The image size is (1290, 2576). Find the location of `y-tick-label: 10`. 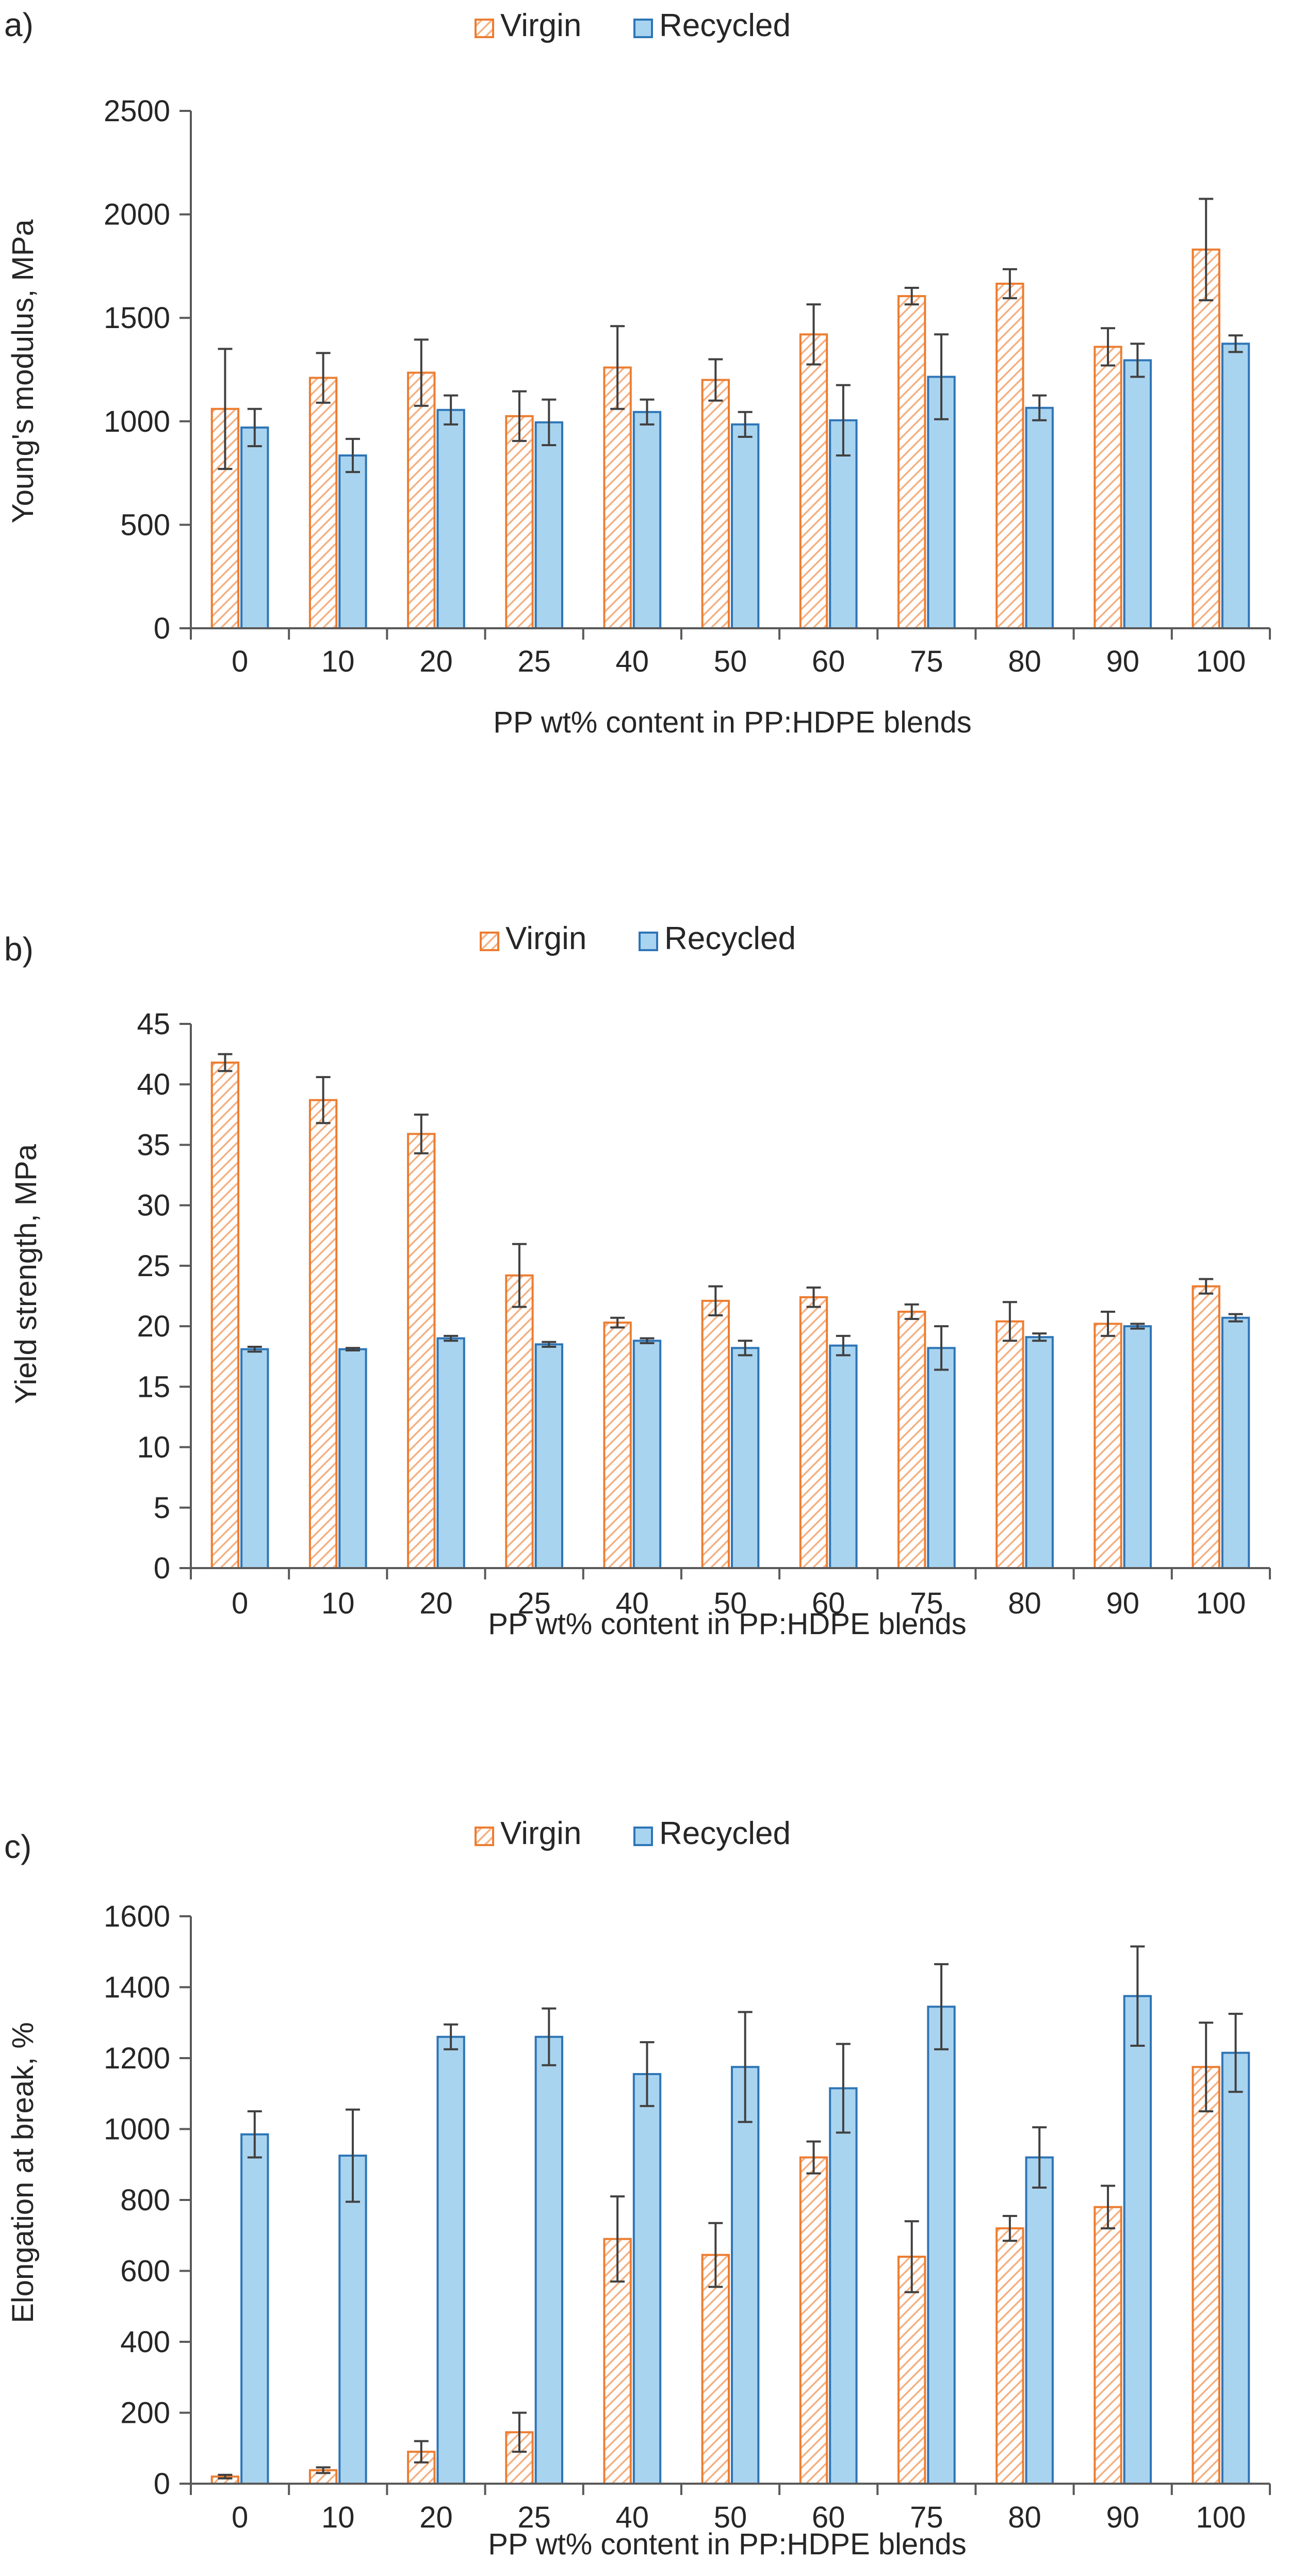

y-tick-label: 10 is located at coordinates (153, 1448).